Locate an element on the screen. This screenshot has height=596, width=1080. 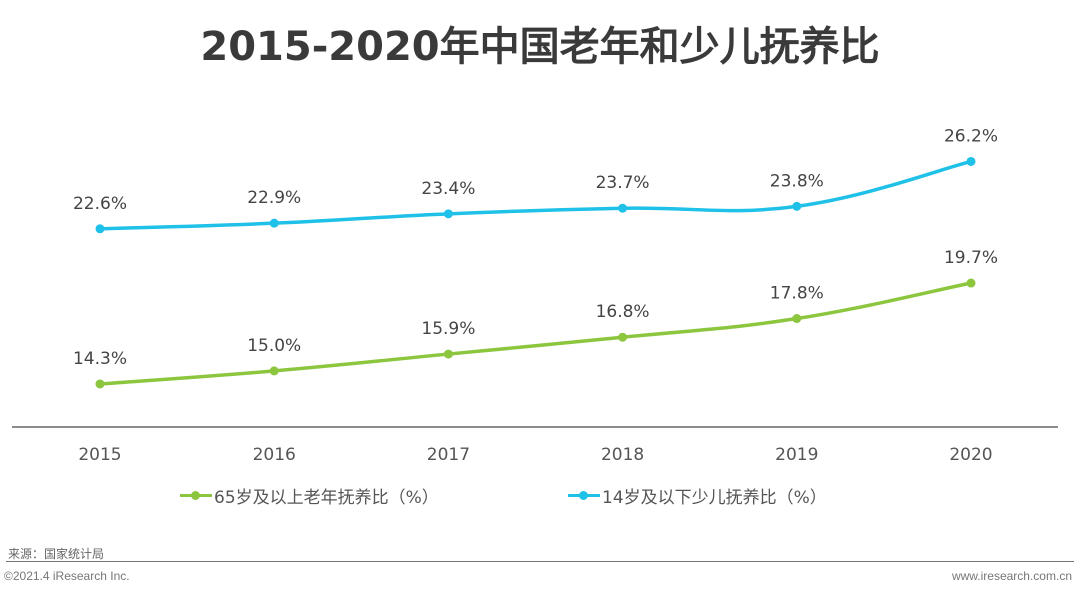
x-tick-label: 2015 is located at coordinates (99, 455).